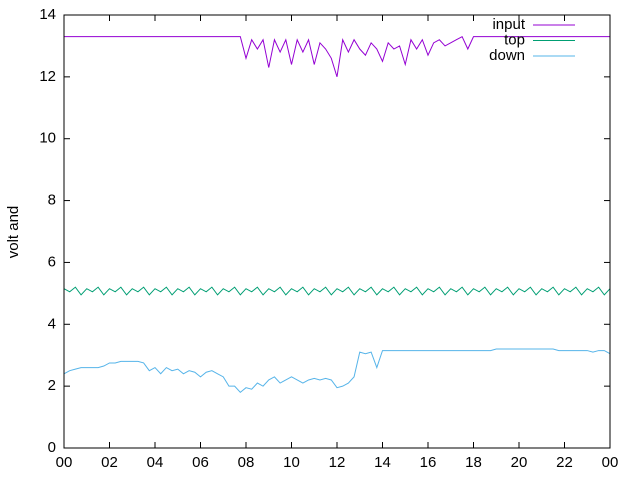 Image resolution: width=640 pixels, height=480 pixels. I want to click on x-tick-label: 08, so click(246, 462).